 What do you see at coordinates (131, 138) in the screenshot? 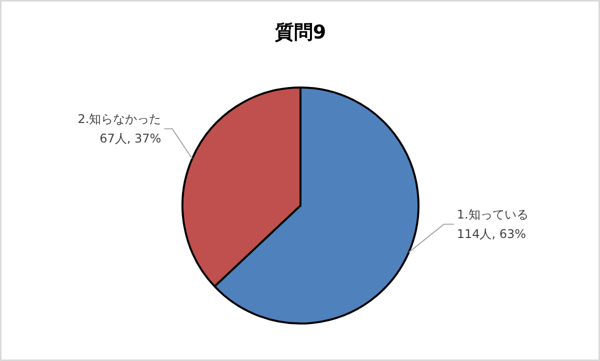
I see `data-label: 67人, 37%` at bounding box center [131, 138].